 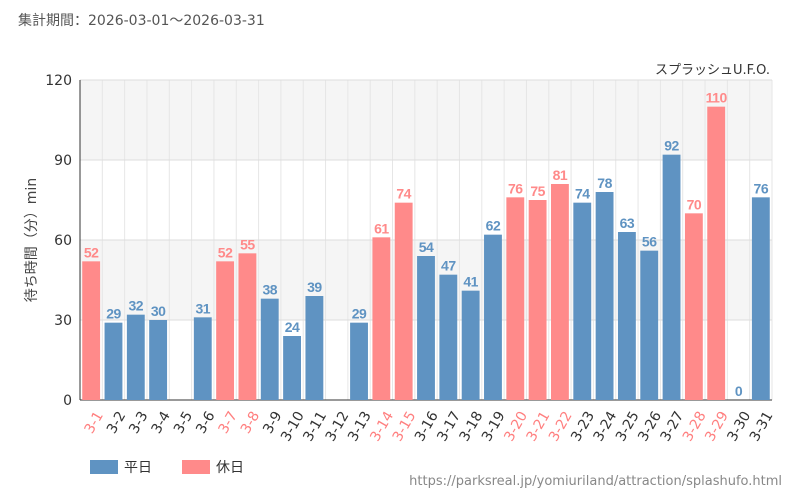 What do you see at coordinates (448, 266) in the screenshot?
I see `bar-value-label: 47` at bounding box center [448, 266].